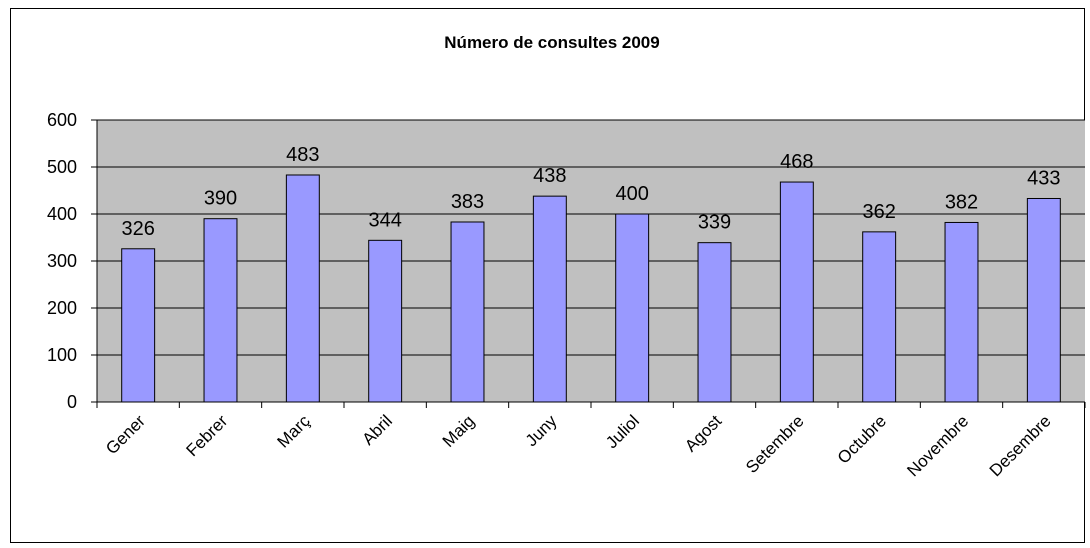 This screenshot has width=1090, height=548. I want to click on data-label: 326, so click(137, 229).